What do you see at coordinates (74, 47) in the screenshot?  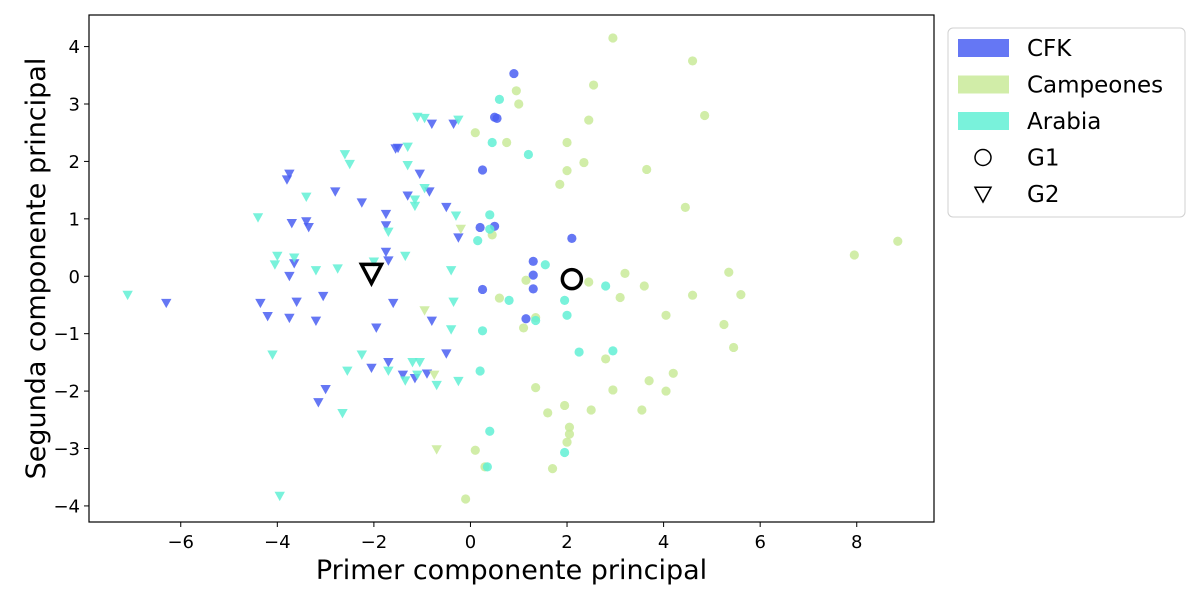 I see `y-tick-label: 4` at bounding box center [74, 47].